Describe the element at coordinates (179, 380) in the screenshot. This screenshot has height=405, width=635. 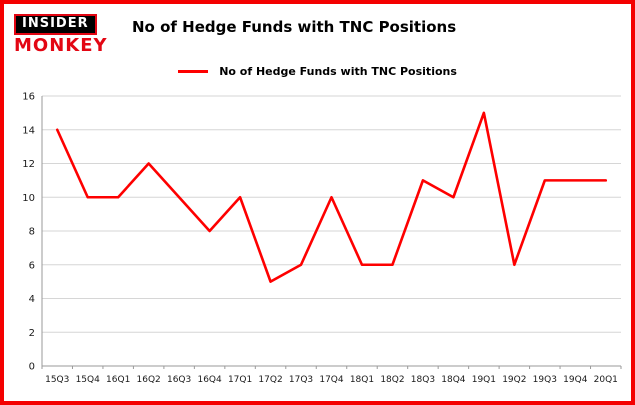
I see `svg-text: 16Q3` at that location.